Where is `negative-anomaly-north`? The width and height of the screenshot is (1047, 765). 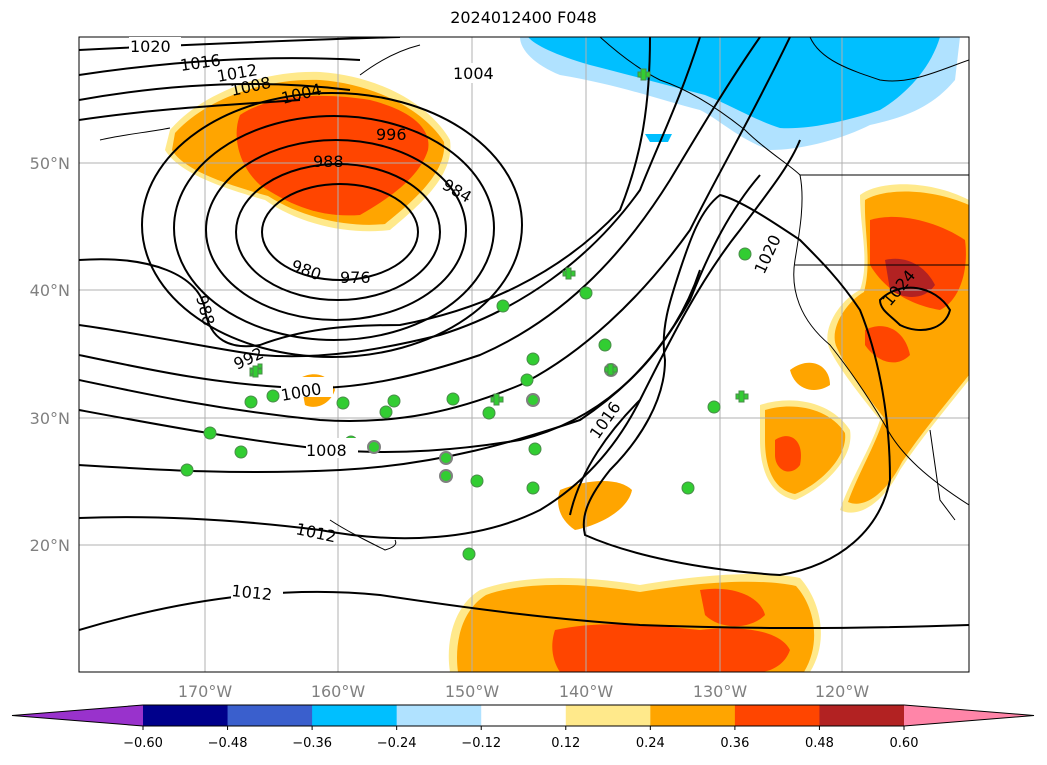
negative-anomaly-north is located at coordinates (740, 93).